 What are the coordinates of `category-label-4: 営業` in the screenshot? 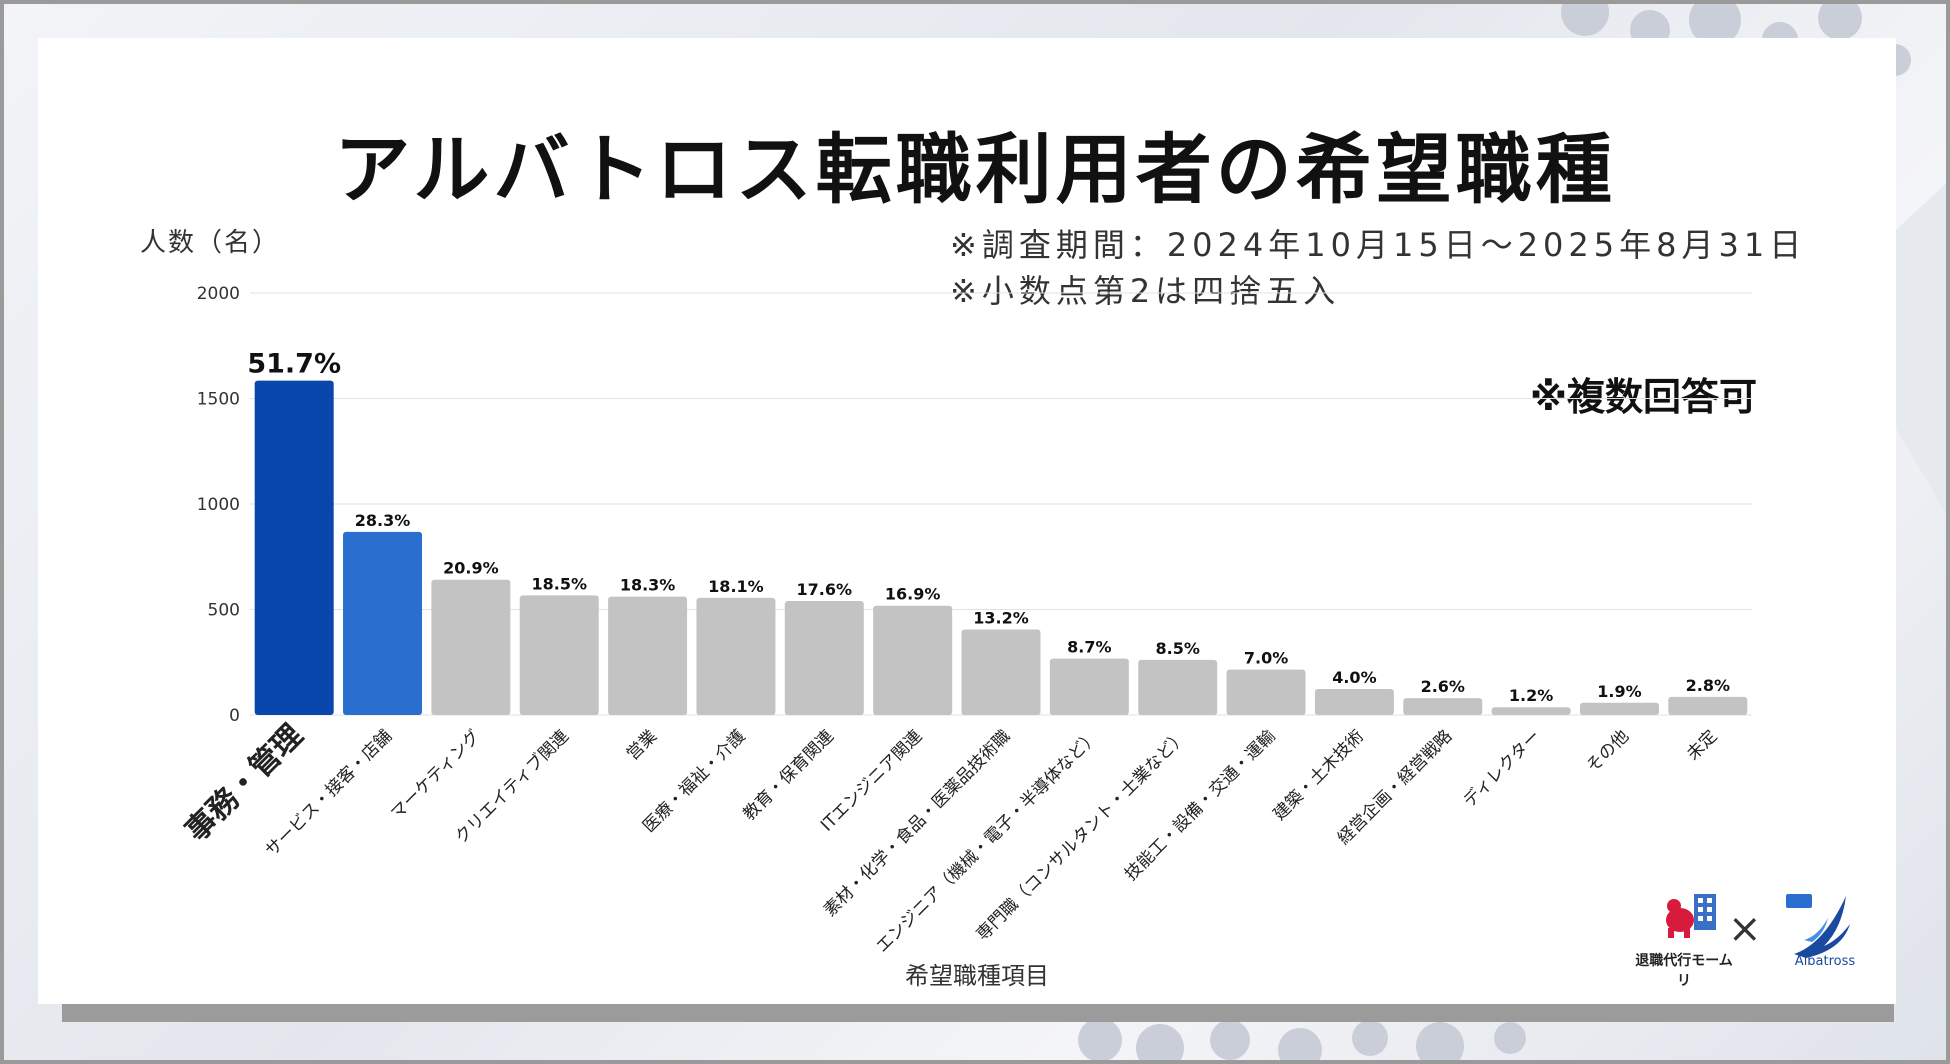 It's located at (642, 745).